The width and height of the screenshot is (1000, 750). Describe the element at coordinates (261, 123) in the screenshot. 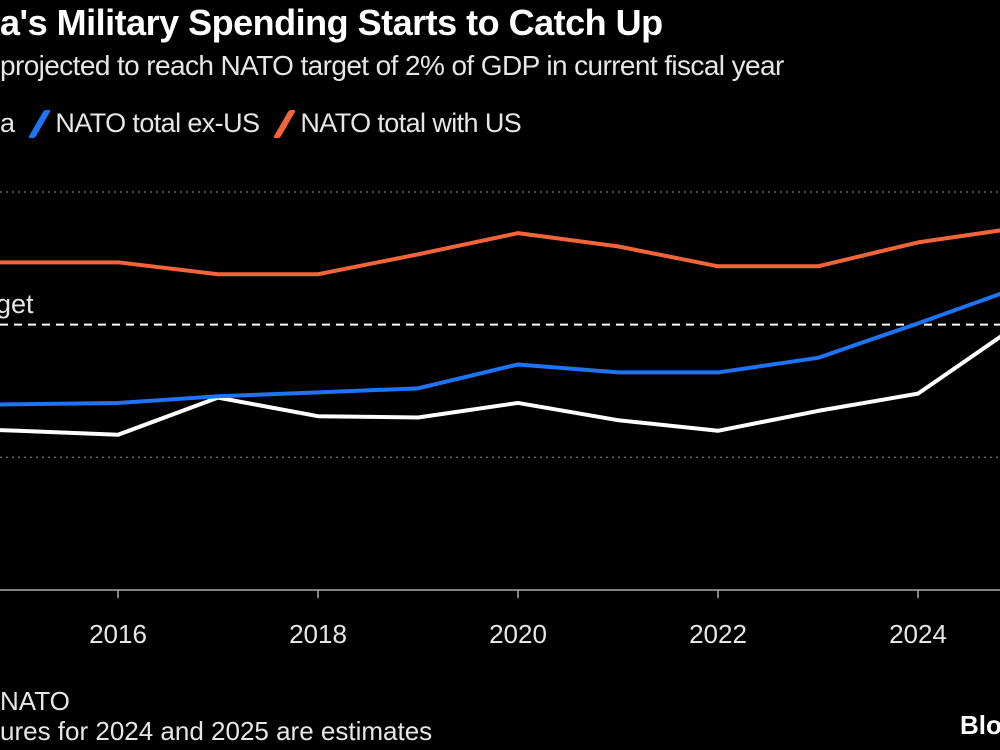

I see `legend: a NATO total ex-US NATO total with US` at that location.